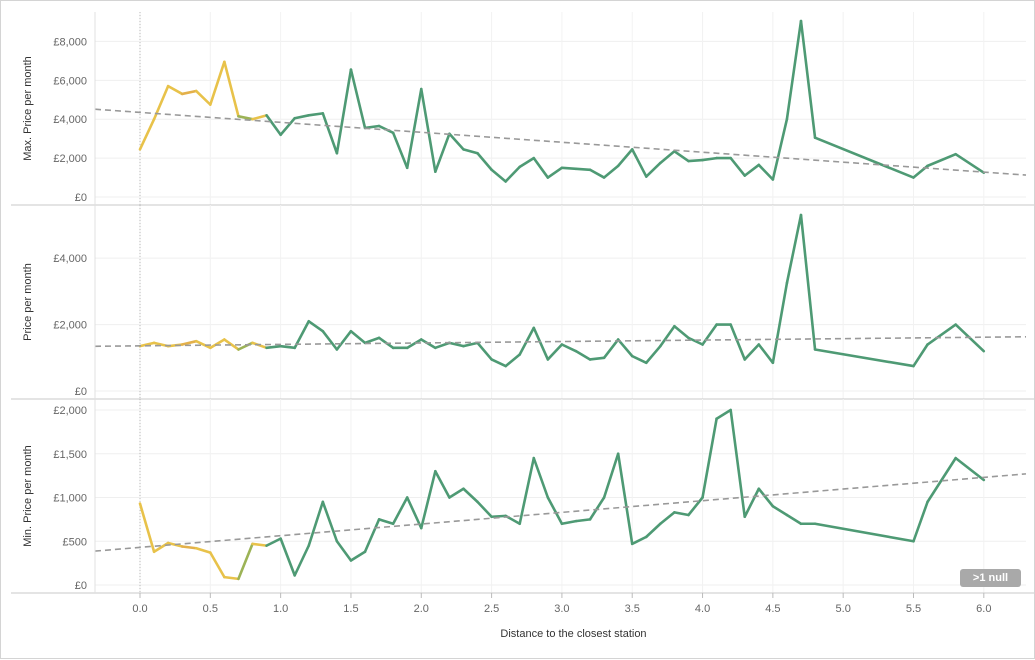 This screenshot has width=1035, height=660. I want to click on x-tick-label: 5.0, so click(843, 609).